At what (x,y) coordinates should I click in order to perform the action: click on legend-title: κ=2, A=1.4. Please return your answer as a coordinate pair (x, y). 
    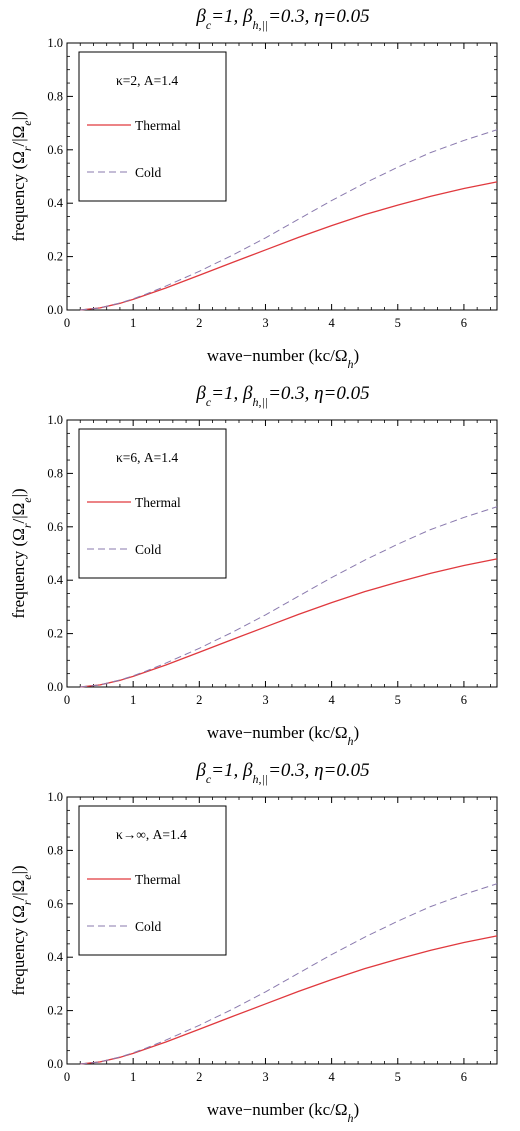
    Looking at the image, I should click on (147, 80).